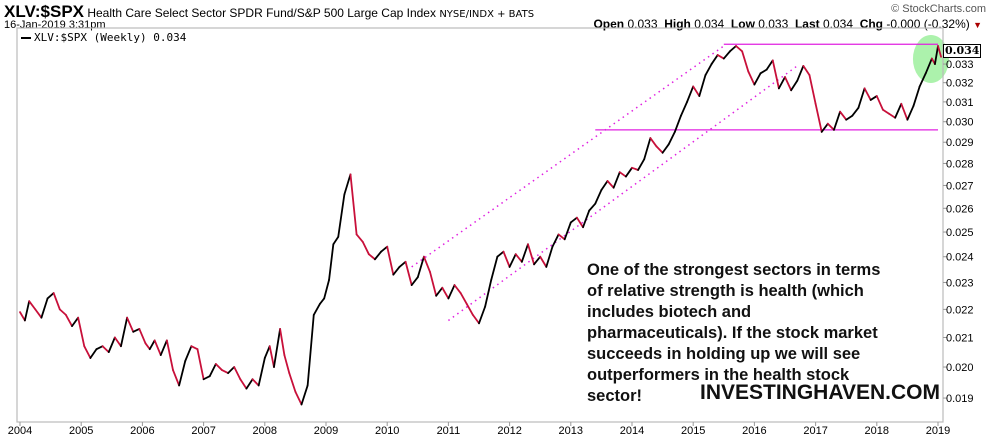  What do you see at coordinates (960, 310) in the screenshot?
I see `y-tick-label: 0.022` at bounding box center [960, 310].